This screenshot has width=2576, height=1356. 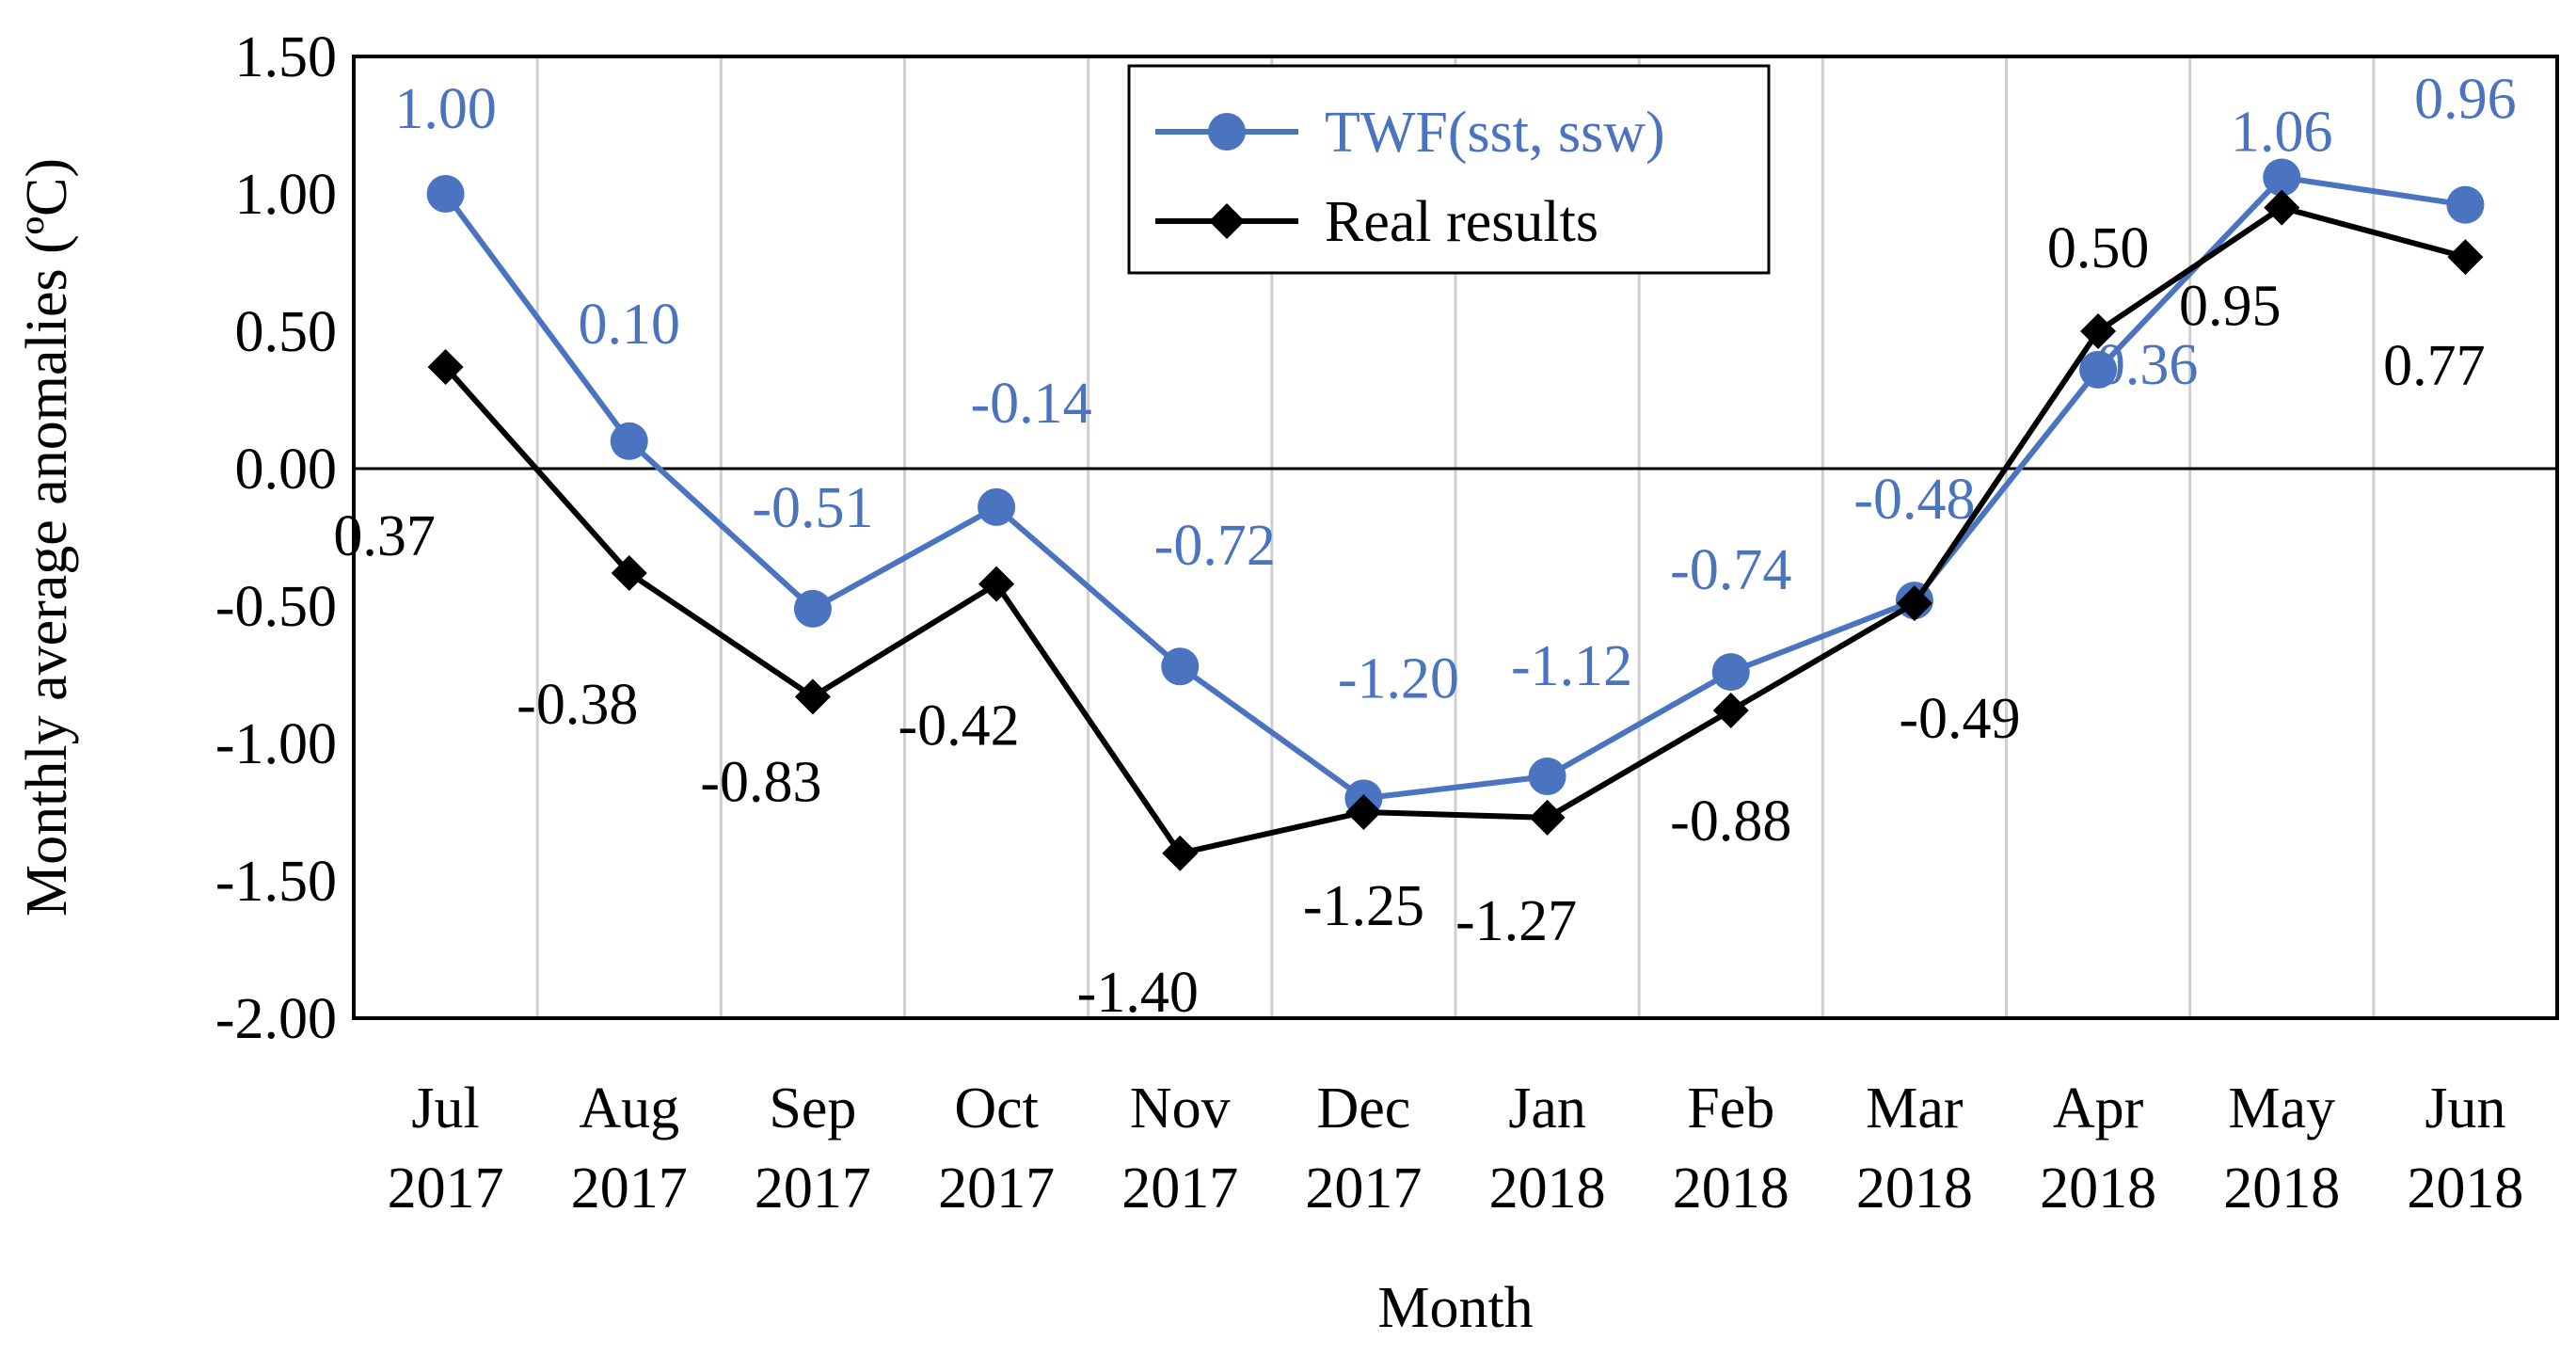 What do you see at coordinates (1959, 719) in the screenshot?
I see `data-label: -0.49` at bounding box center [1959, 719].